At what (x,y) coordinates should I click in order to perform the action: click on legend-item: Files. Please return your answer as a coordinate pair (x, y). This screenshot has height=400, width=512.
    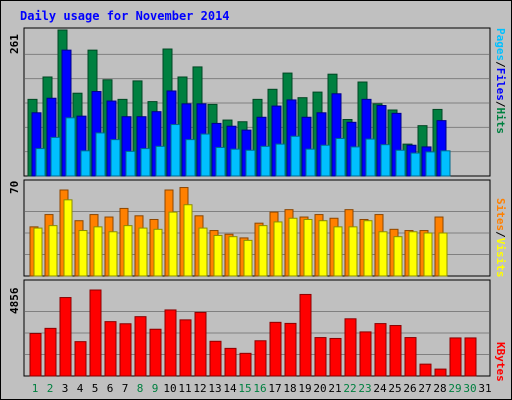
    Looking at the image, I should click on (500, 84).